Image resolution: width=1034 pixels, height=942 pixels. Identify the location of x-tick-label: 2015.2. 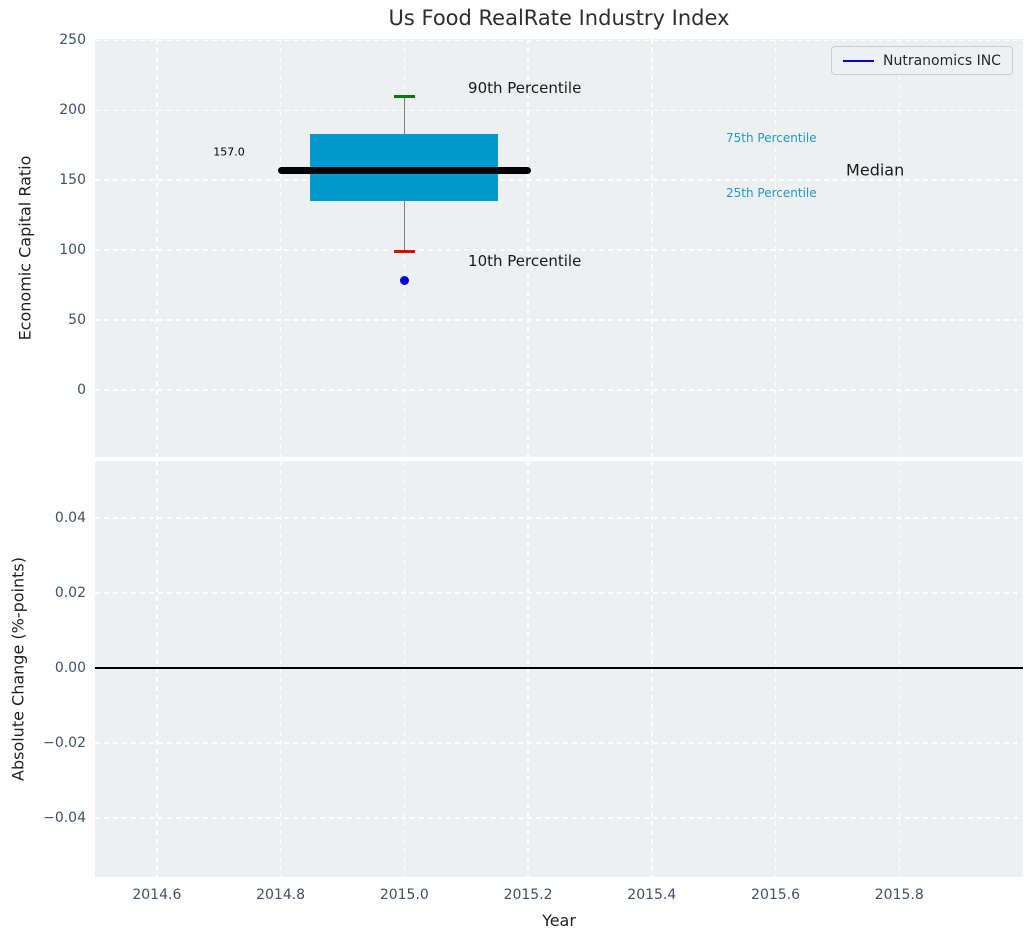
(528, 895).